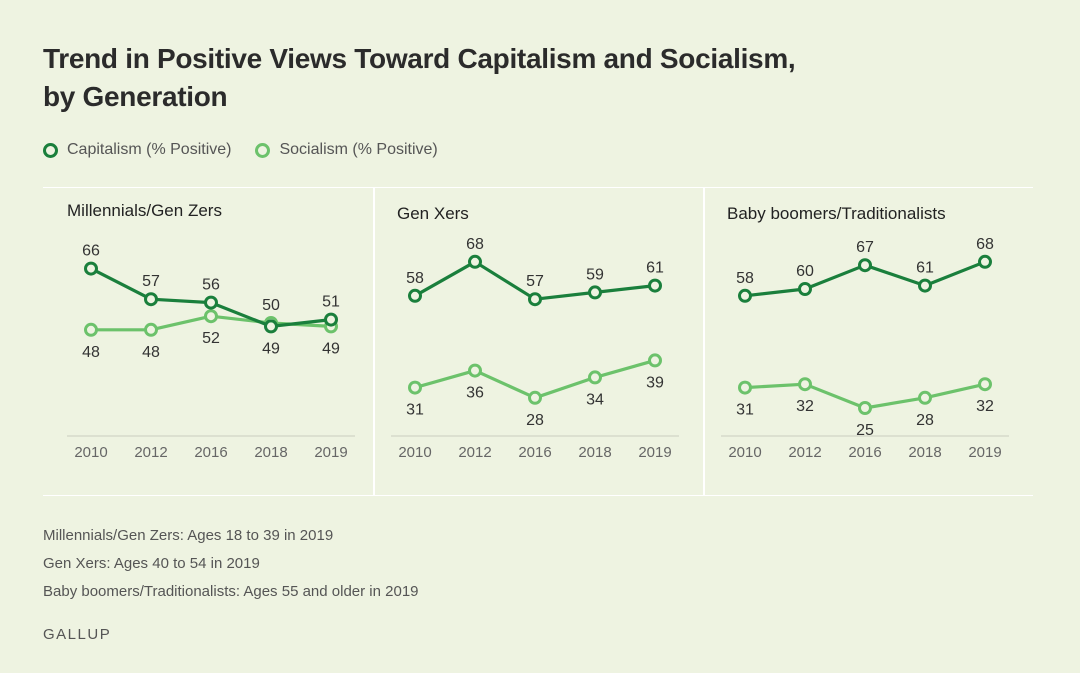  Describe the element at coordinates (594, 452) in the screenshot. I see `x-tick-label-gen-xers-2018: 2018` at that location.